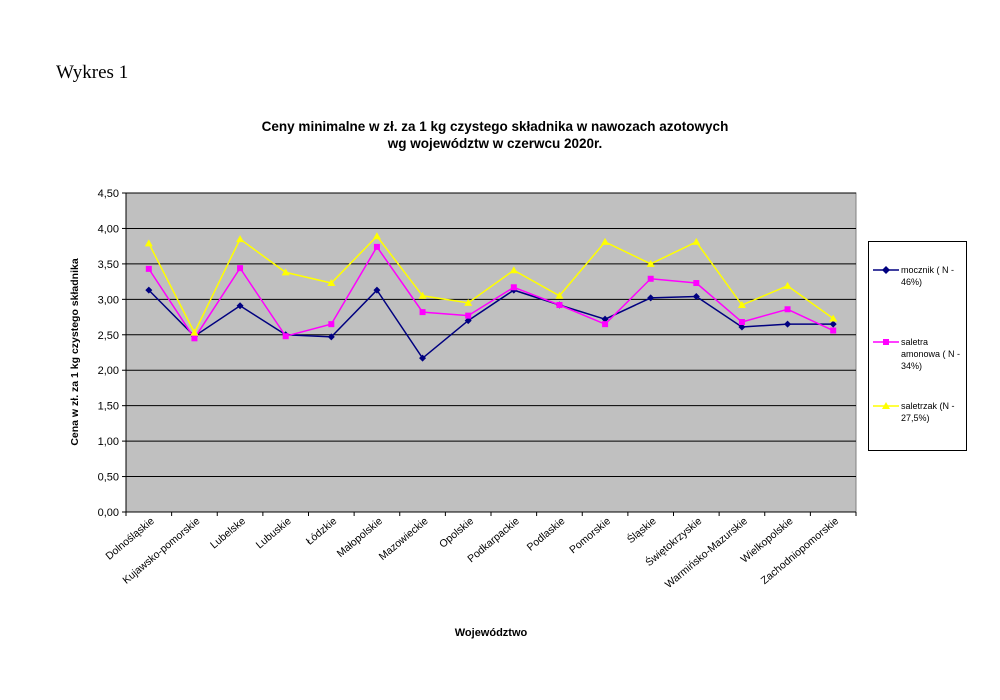 Image resolution: width=1000 pixels, height=700 pixels. Describe the element at coordinates (886, 342) in the screenshot. I see `legend-swatch-saletra` at that location.